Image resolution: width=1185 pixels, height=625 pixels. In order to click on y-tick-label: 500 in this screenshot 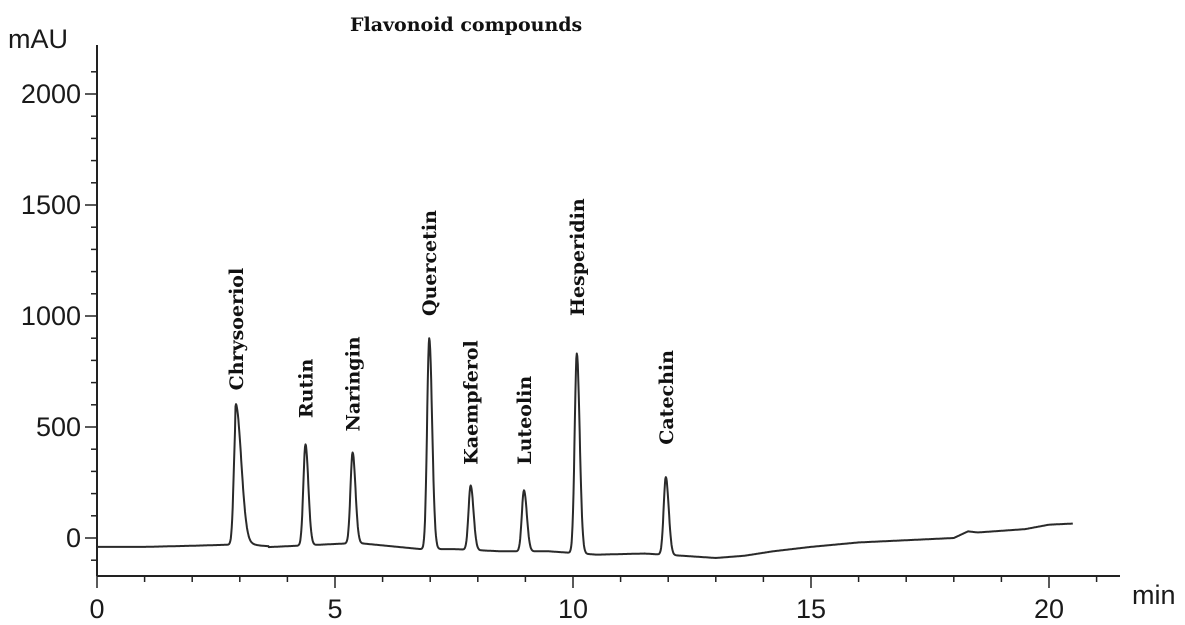, I will do `click(58, 427)`.